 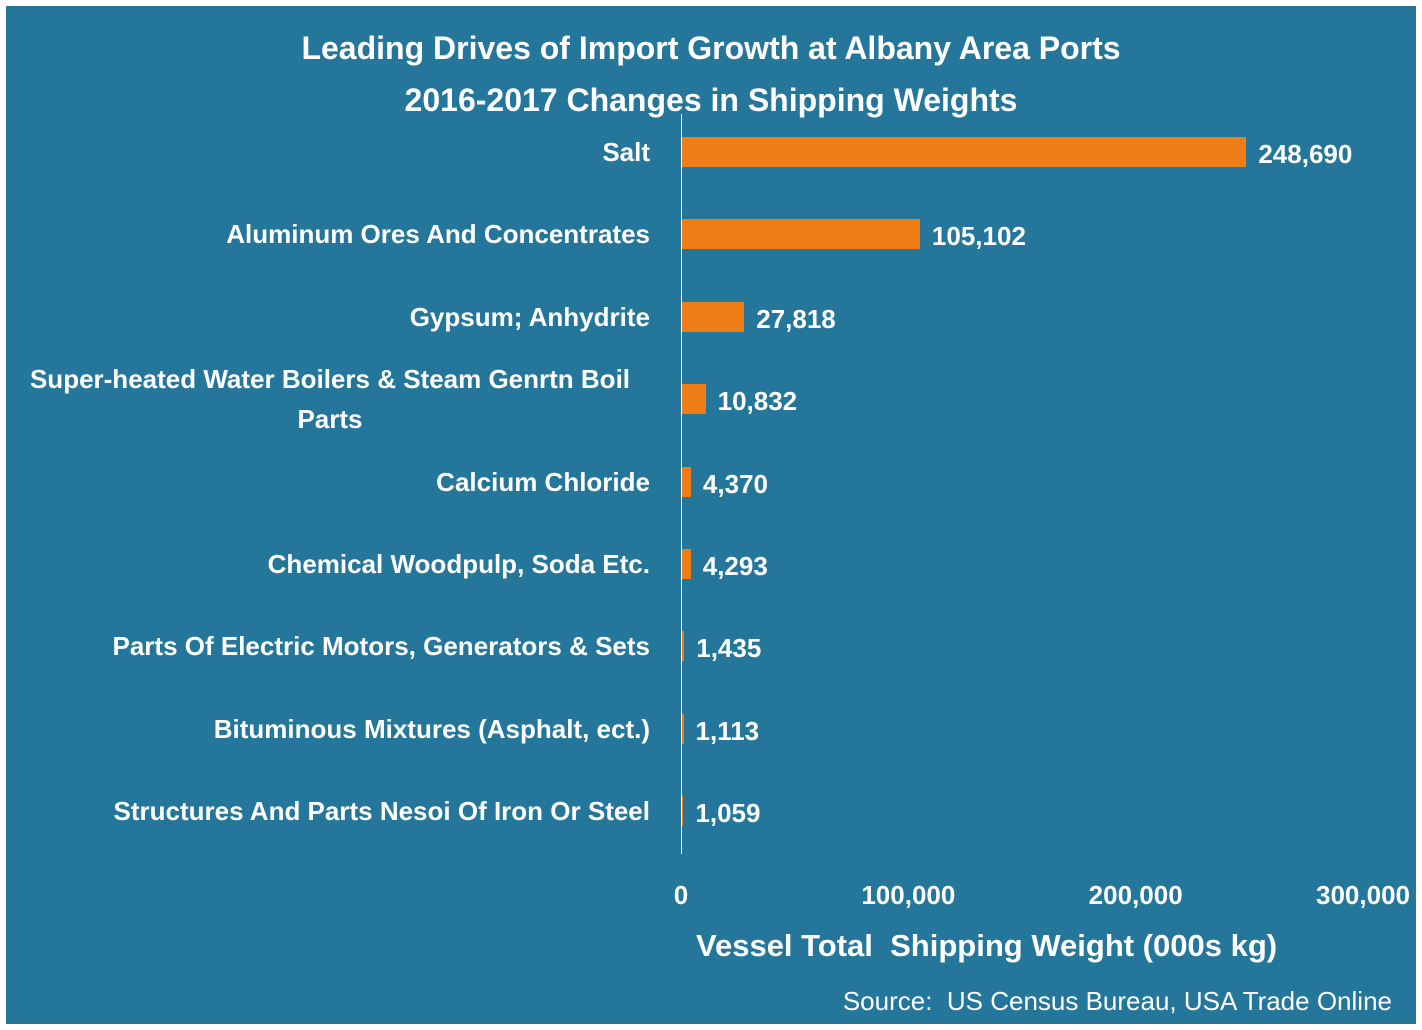 What do you see at coordinates (735, 566) in the screenshot?
I see `data-label: 4,293` at bounding box center [735, 566].